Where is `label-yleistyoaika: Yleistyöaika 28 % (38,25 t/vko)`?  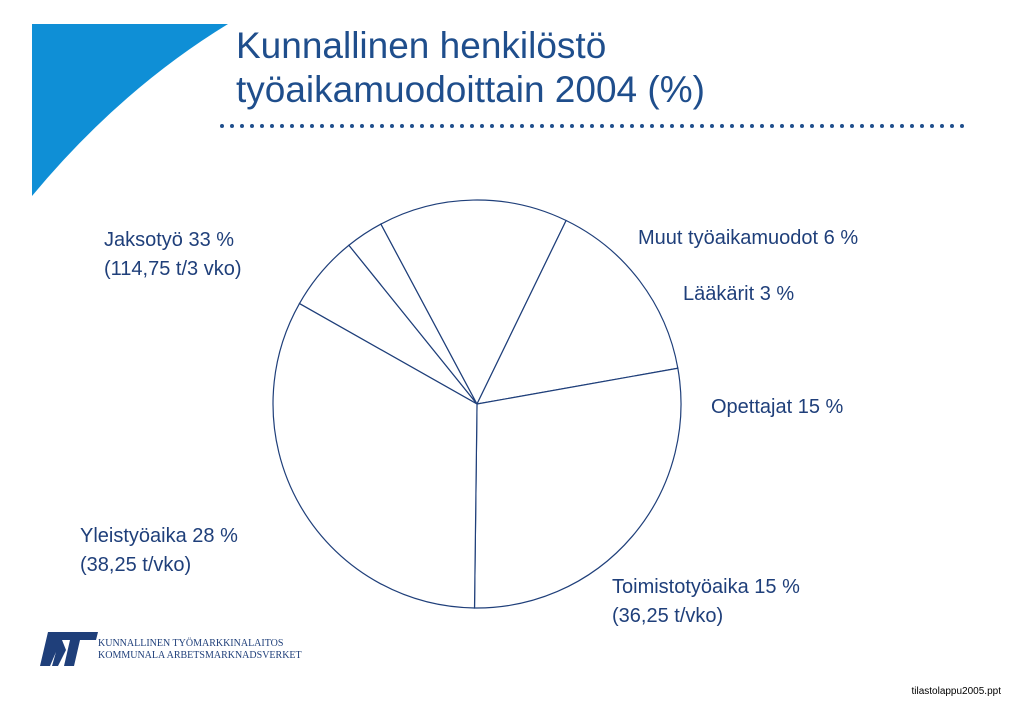 label-yleistyoaika: Yleistyöaika 28 % (38,25 t/vko) is located at coordinates (159, 551).